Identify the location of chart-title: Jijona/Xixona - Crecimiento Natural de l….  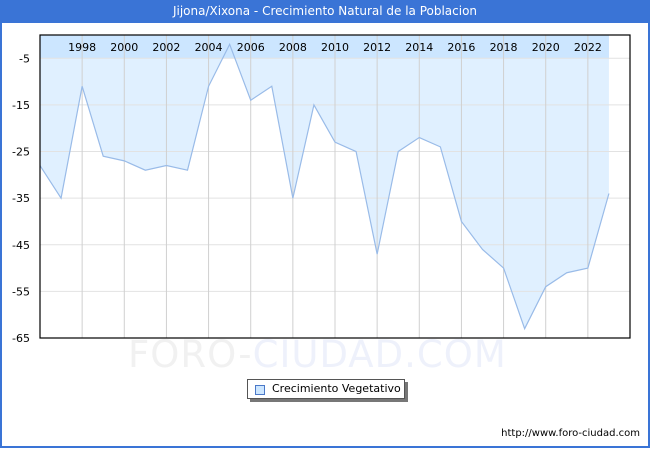
(325, 11).